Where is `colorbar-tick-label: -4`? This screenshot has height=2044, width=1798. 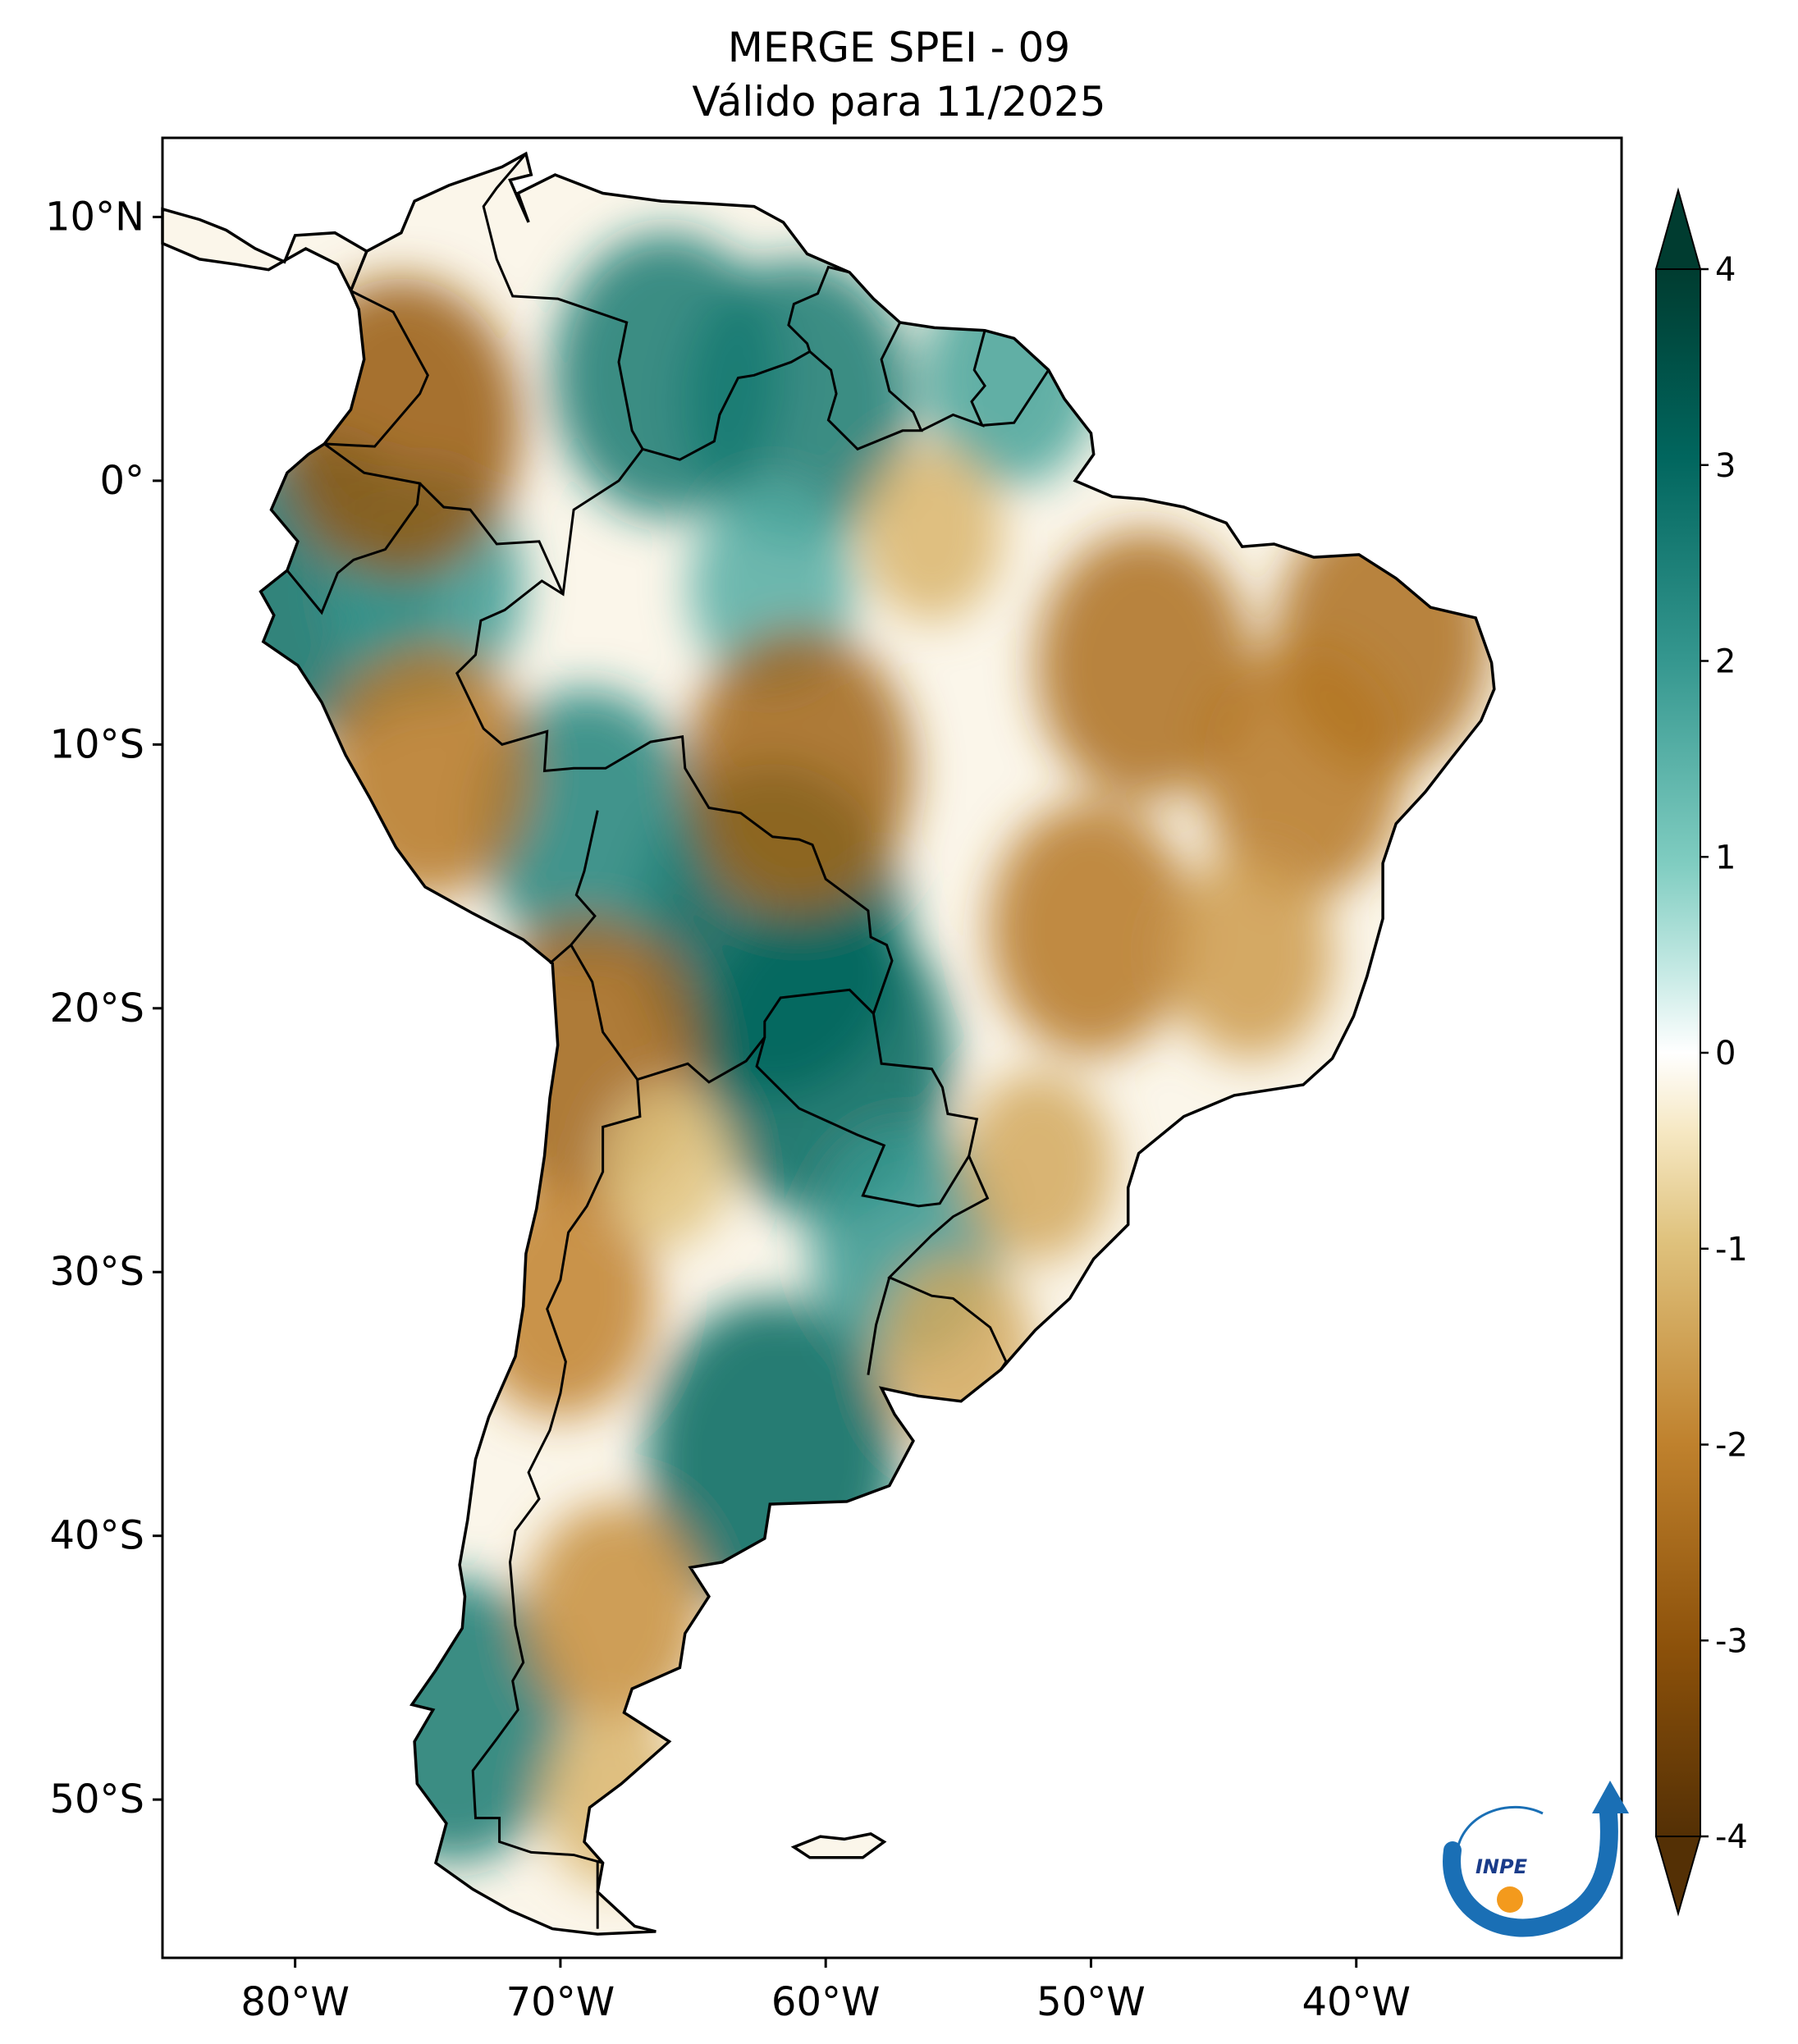
colorbar-tick-label: -4 is located at coordinates (1731, 1837).